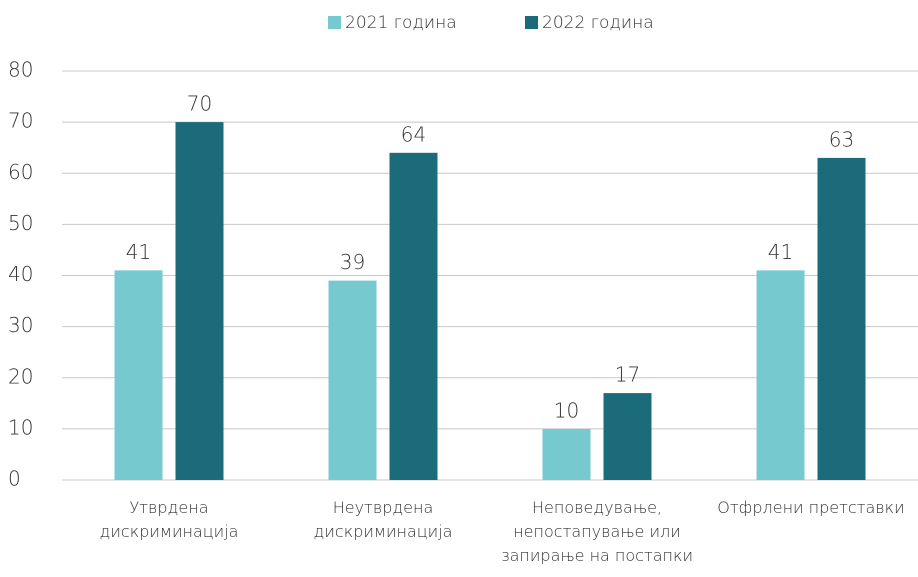 The width and height of the screenshot is (918, 577). What do you see at coordinates (20, 223) in the screenshot?
I see `y-tick-label: 50` at bounding box center [20, 223].